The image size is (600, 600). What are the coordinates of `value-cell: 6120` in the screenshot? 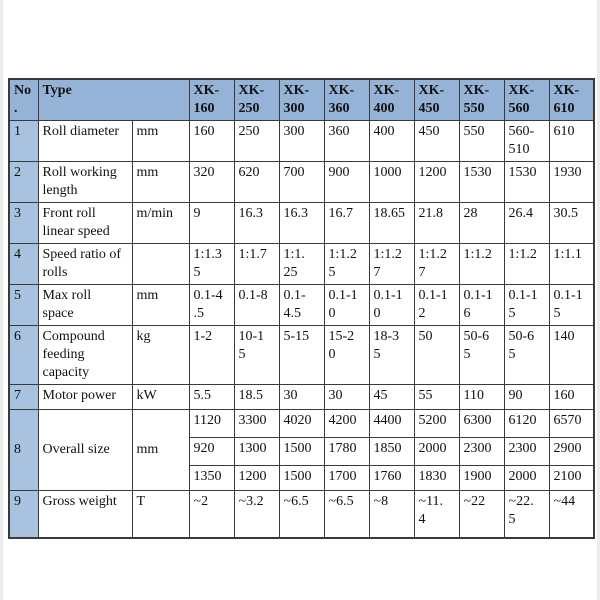 It's located at (526, 423).